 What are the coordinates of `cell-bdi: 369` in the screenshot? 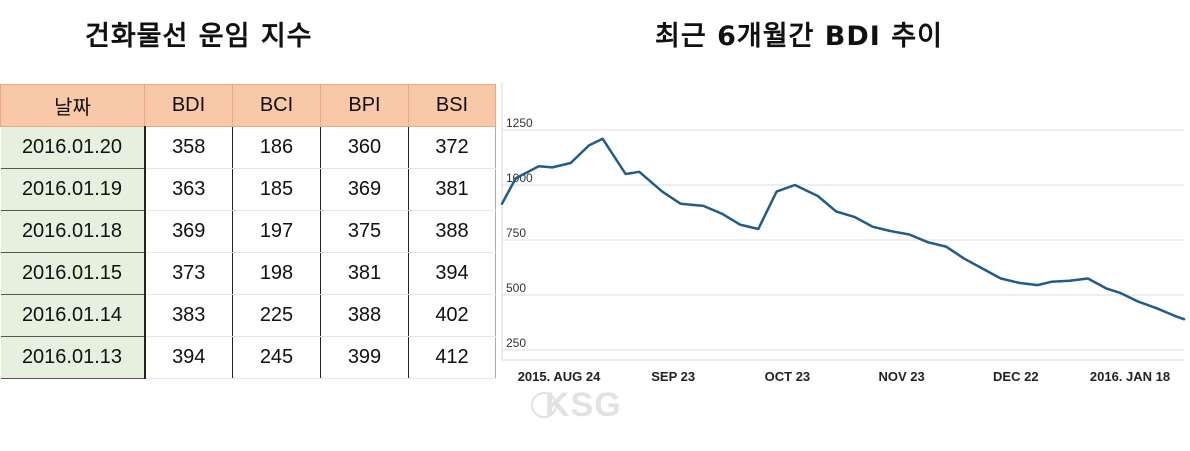 It's located at (188, 231).